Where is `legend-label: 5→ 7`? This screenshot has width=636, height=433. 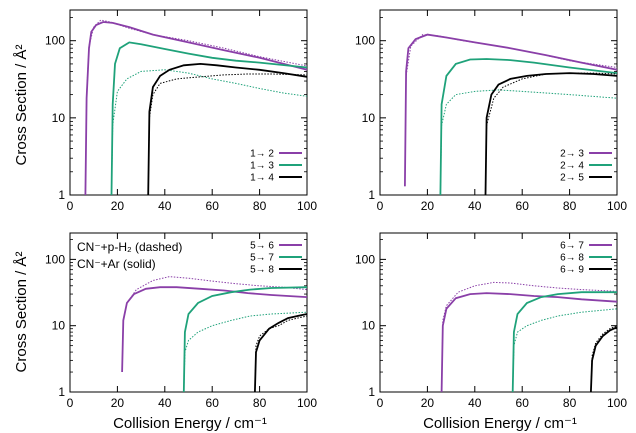 legend-label: 5→ 7 is located at coordinates (262, 258).